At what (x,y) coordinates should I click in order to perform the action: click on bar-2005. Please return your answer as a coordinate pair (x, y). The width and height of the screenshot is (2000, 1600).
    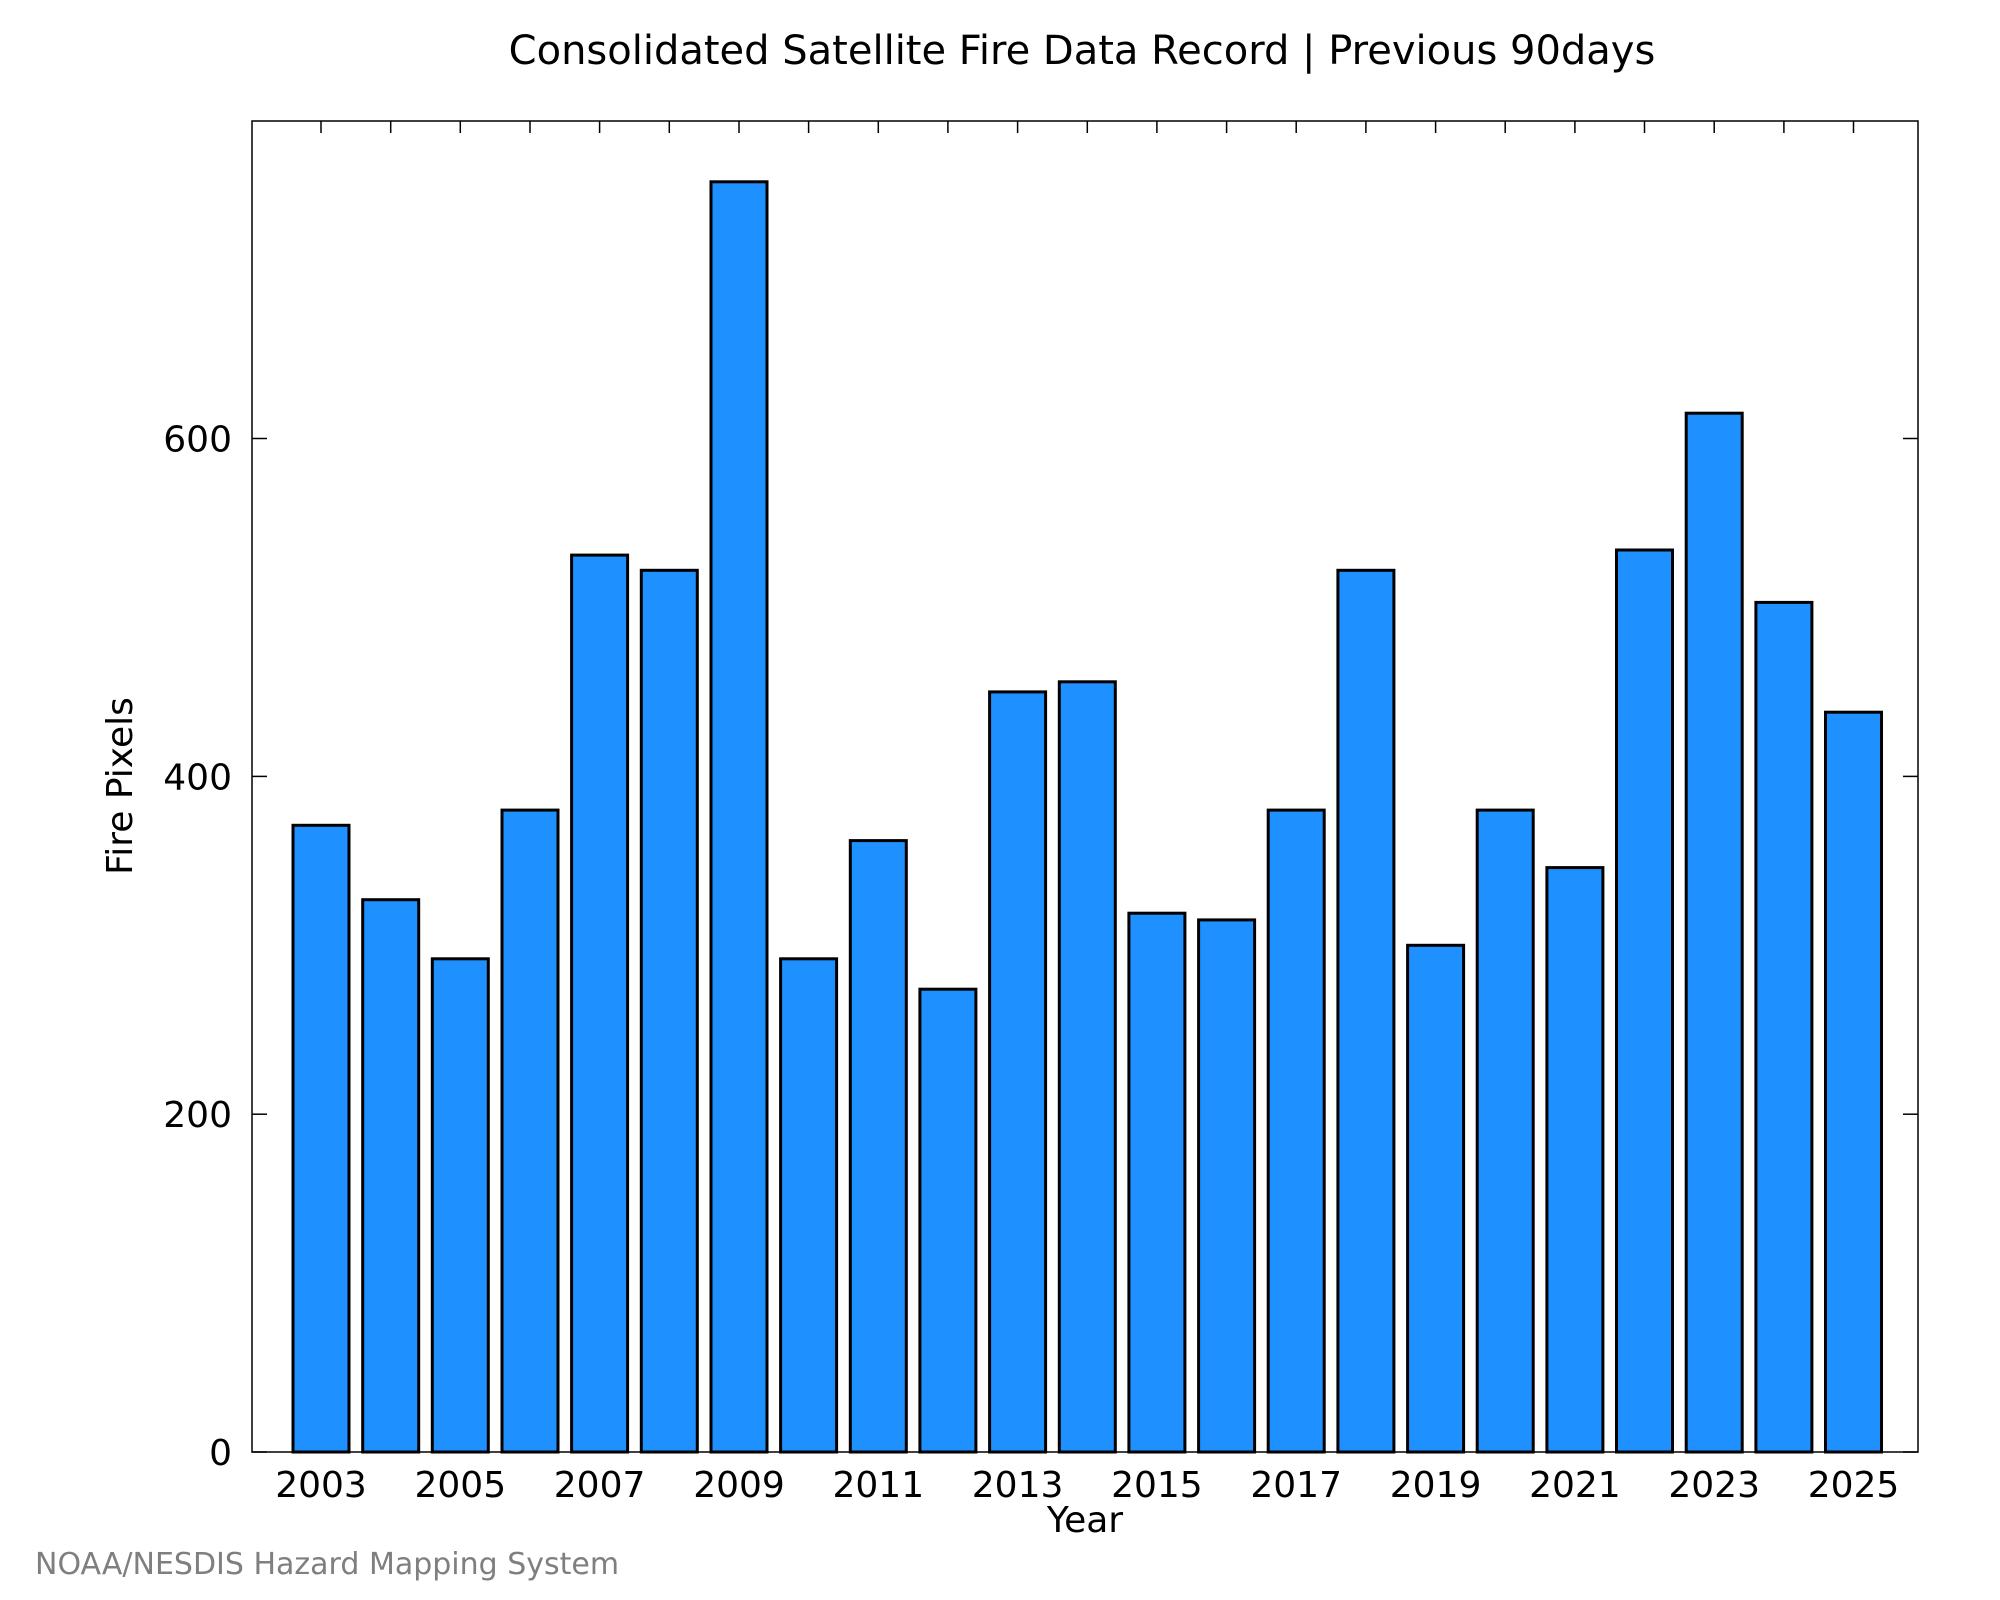
    Looking at the image, I should click on (460, 1205).